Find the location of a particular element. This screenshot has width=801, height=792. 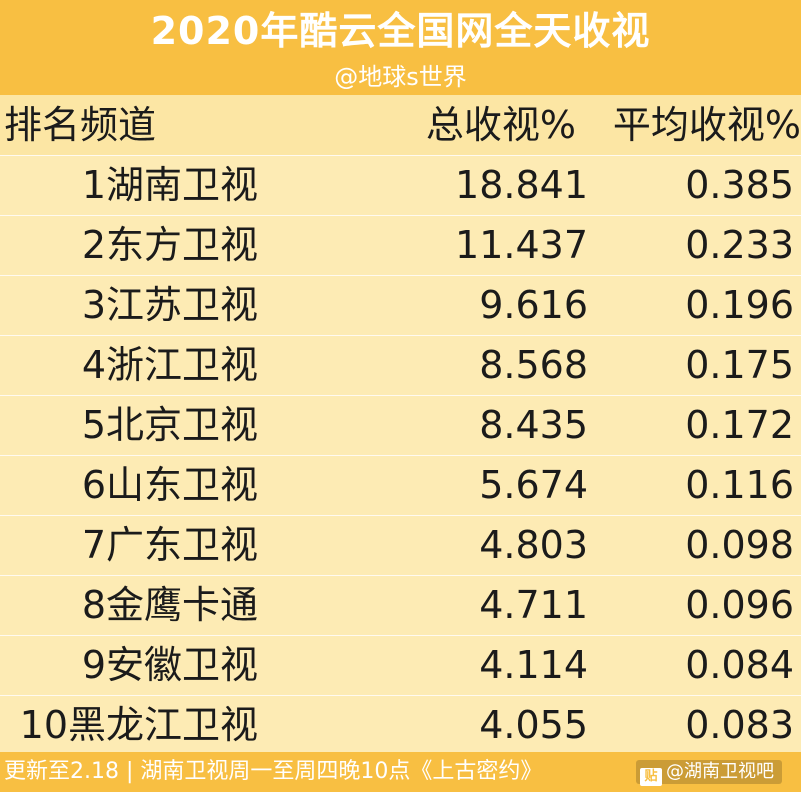

average-rating: 0.116 is located at coordinates (739, 485).